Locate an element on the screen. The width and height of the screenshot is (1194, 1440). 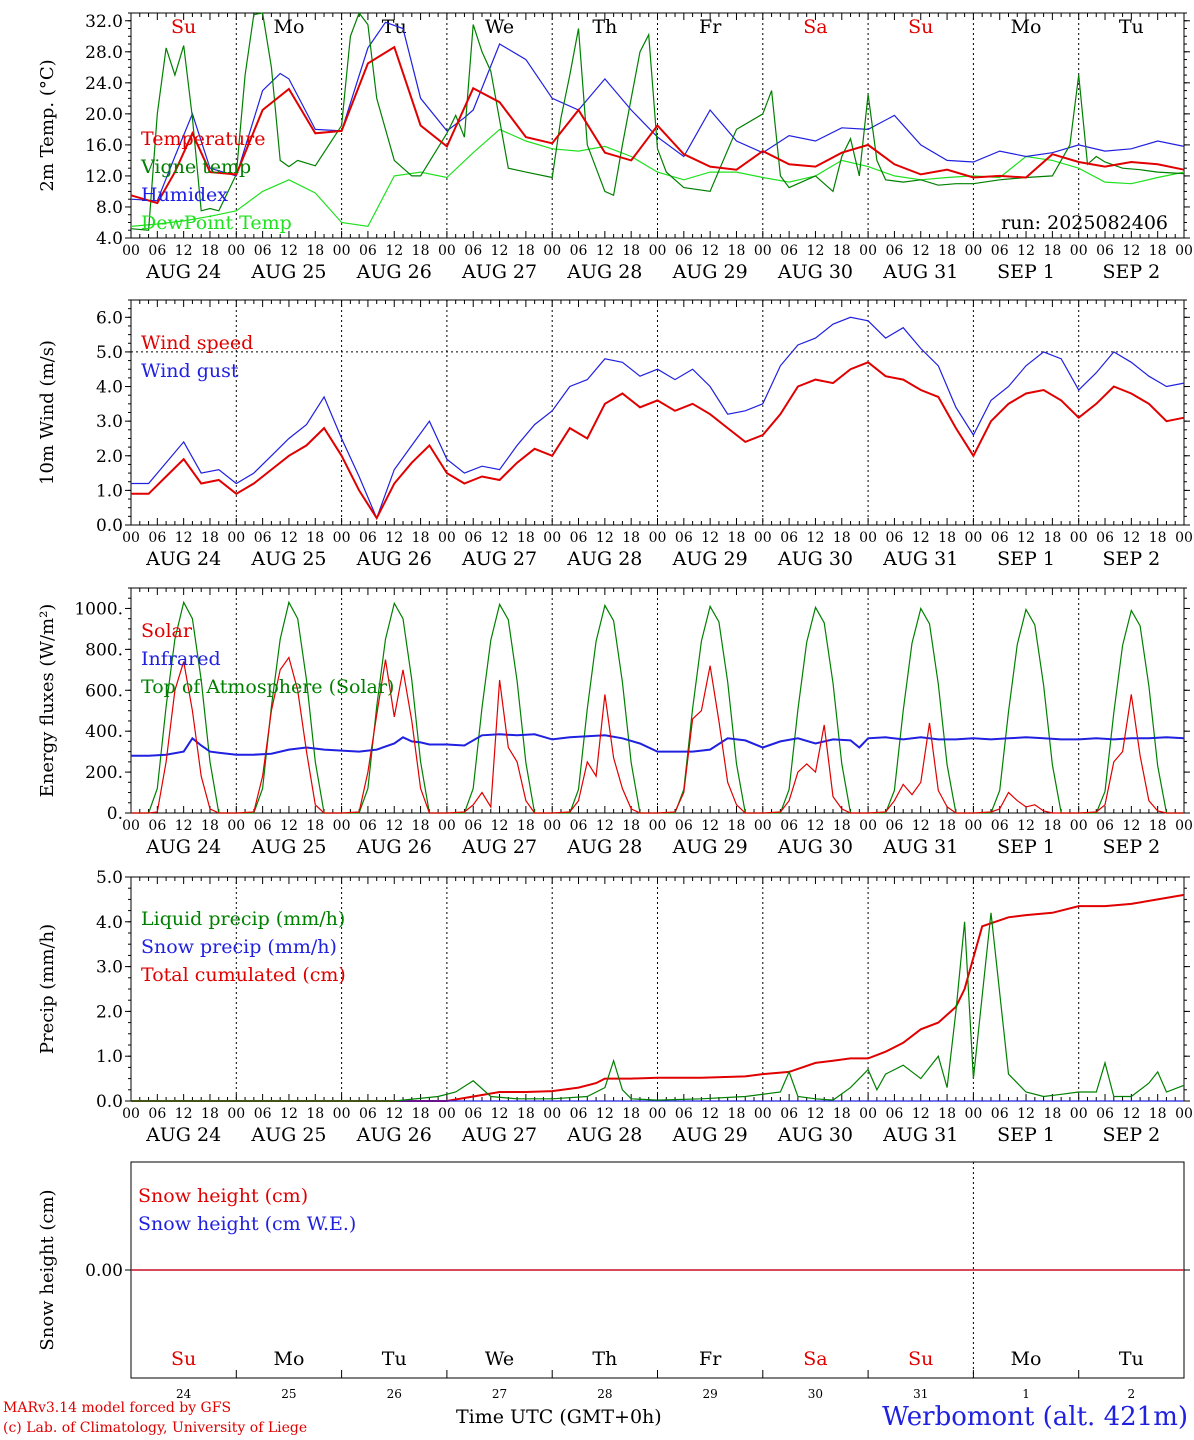
day-name: Th is located at coordinates (604, 27).